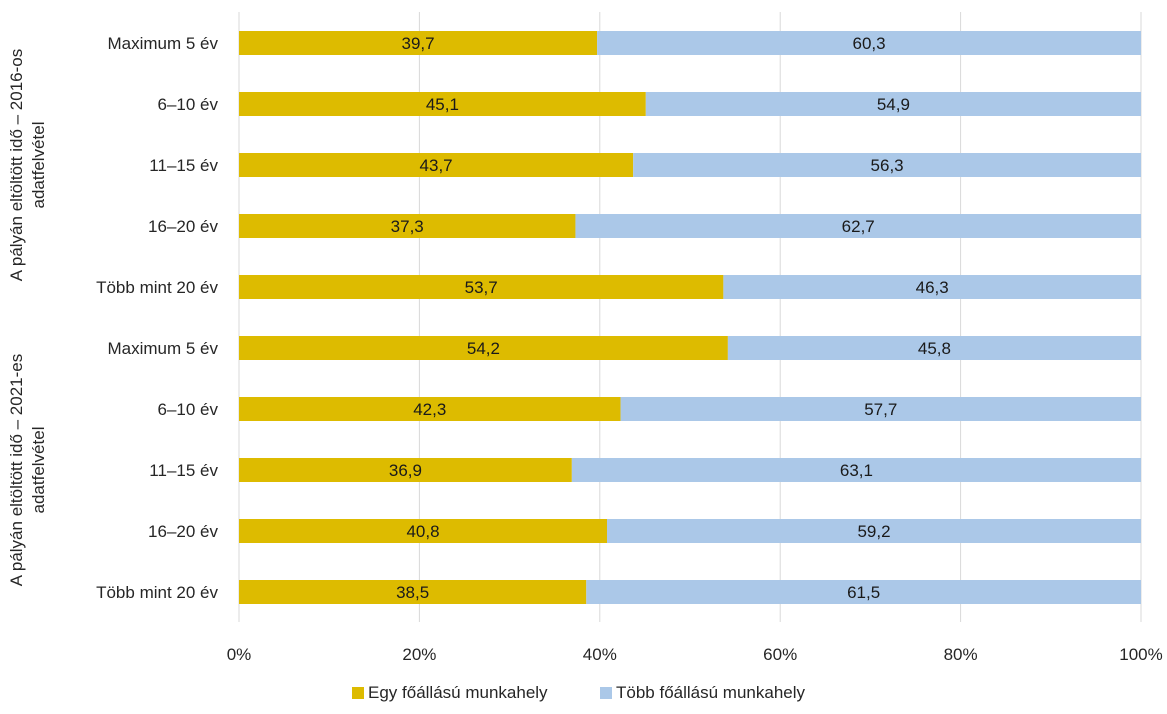 This screenshot has height=714, width=1167. What do you see at coordinates (600, 654) in the screenshot?
I see `x-tick-label: 40%` at bounding box center [600, 654].